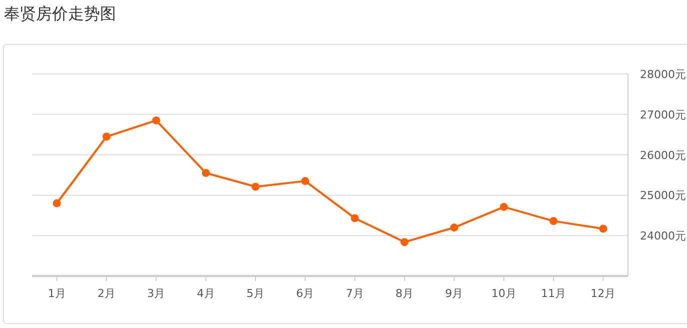  I want to click on y-tick-label: 26000元, so click(663, 155).